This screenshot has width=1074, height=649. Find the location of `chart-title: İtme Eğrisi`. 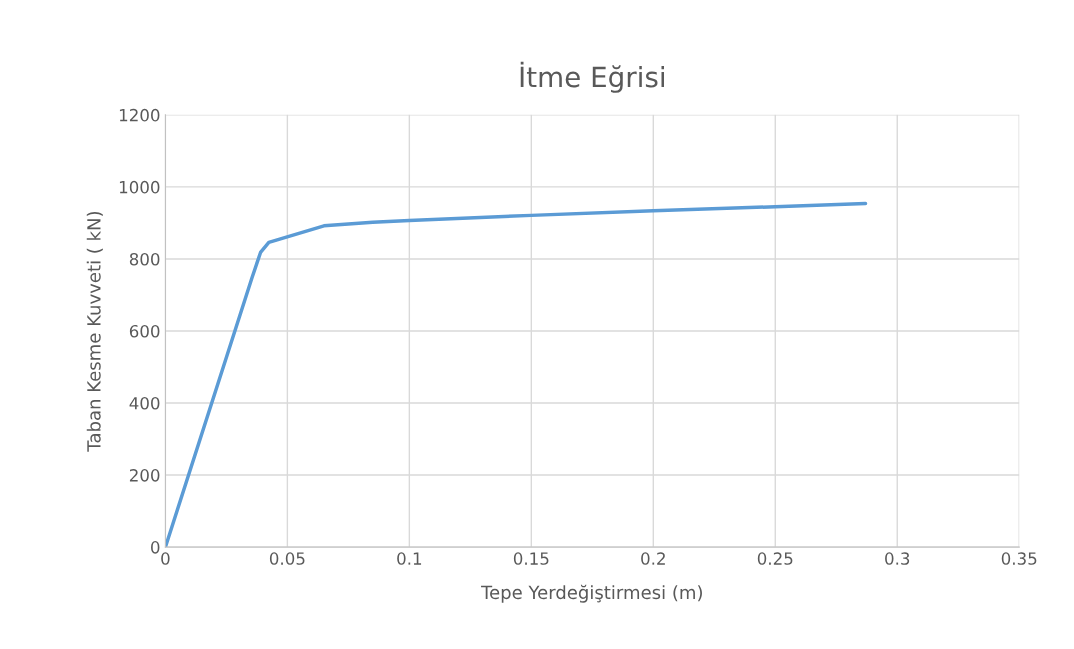

chart-title: İtme Eğrisi is located at coordinates (592, 77).